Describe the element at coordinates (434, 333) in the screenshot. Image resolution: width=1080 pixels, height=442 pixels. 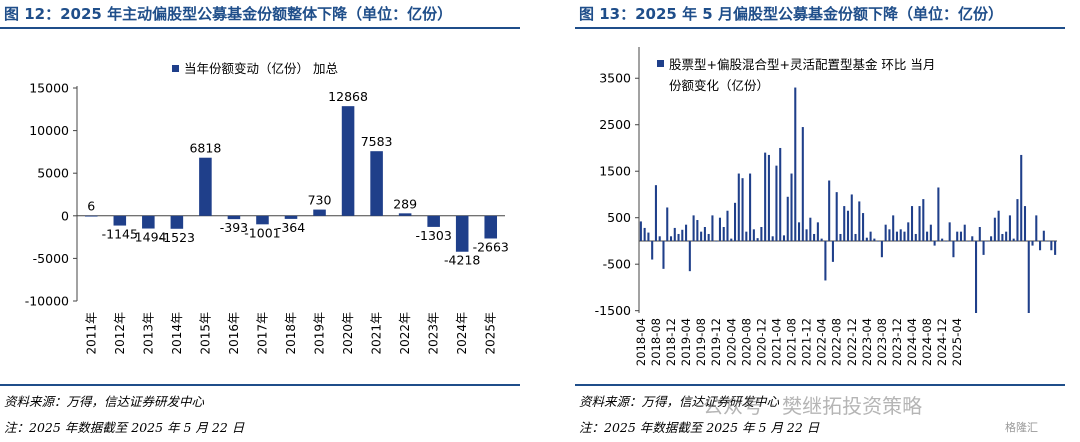
I see `x-tick-label: 2023年` at that location.